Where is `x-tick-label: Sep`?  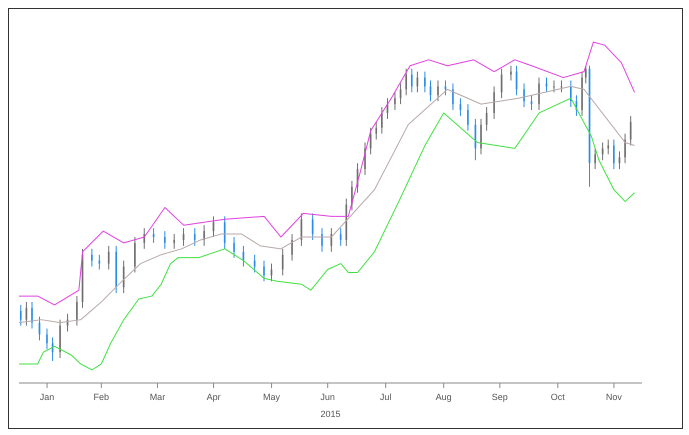
x-tick-label: Sep is located at coordinates (500, 397).